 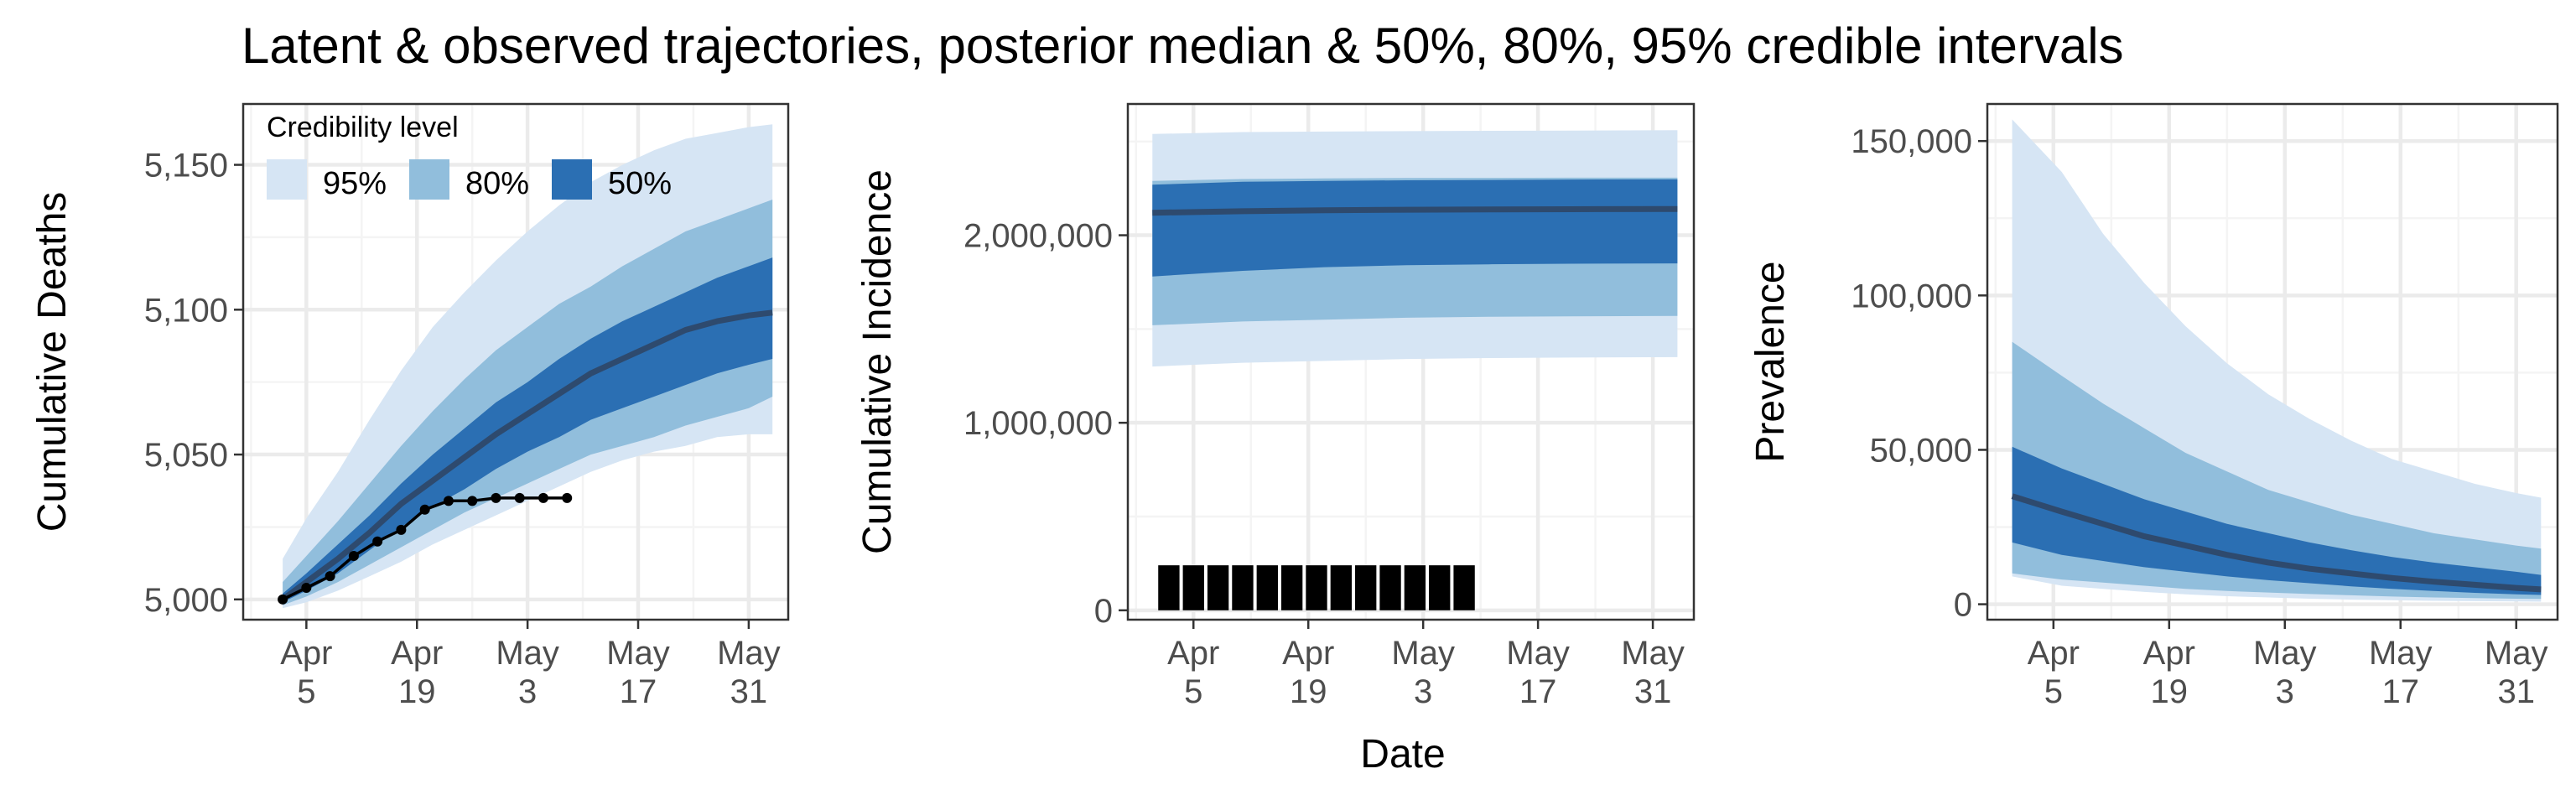 I want to click on cumulative-deaths-y-tick-label: 5,000, so click(x=186, y=600).